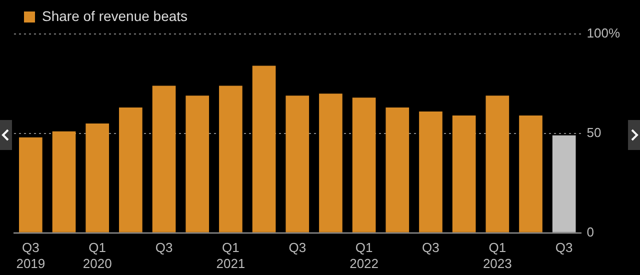 The image size is (640, 275). Describe the element at coordinates (97, 255) in the screenshot. I see `x-tick-label: Q1 2020` at that location.